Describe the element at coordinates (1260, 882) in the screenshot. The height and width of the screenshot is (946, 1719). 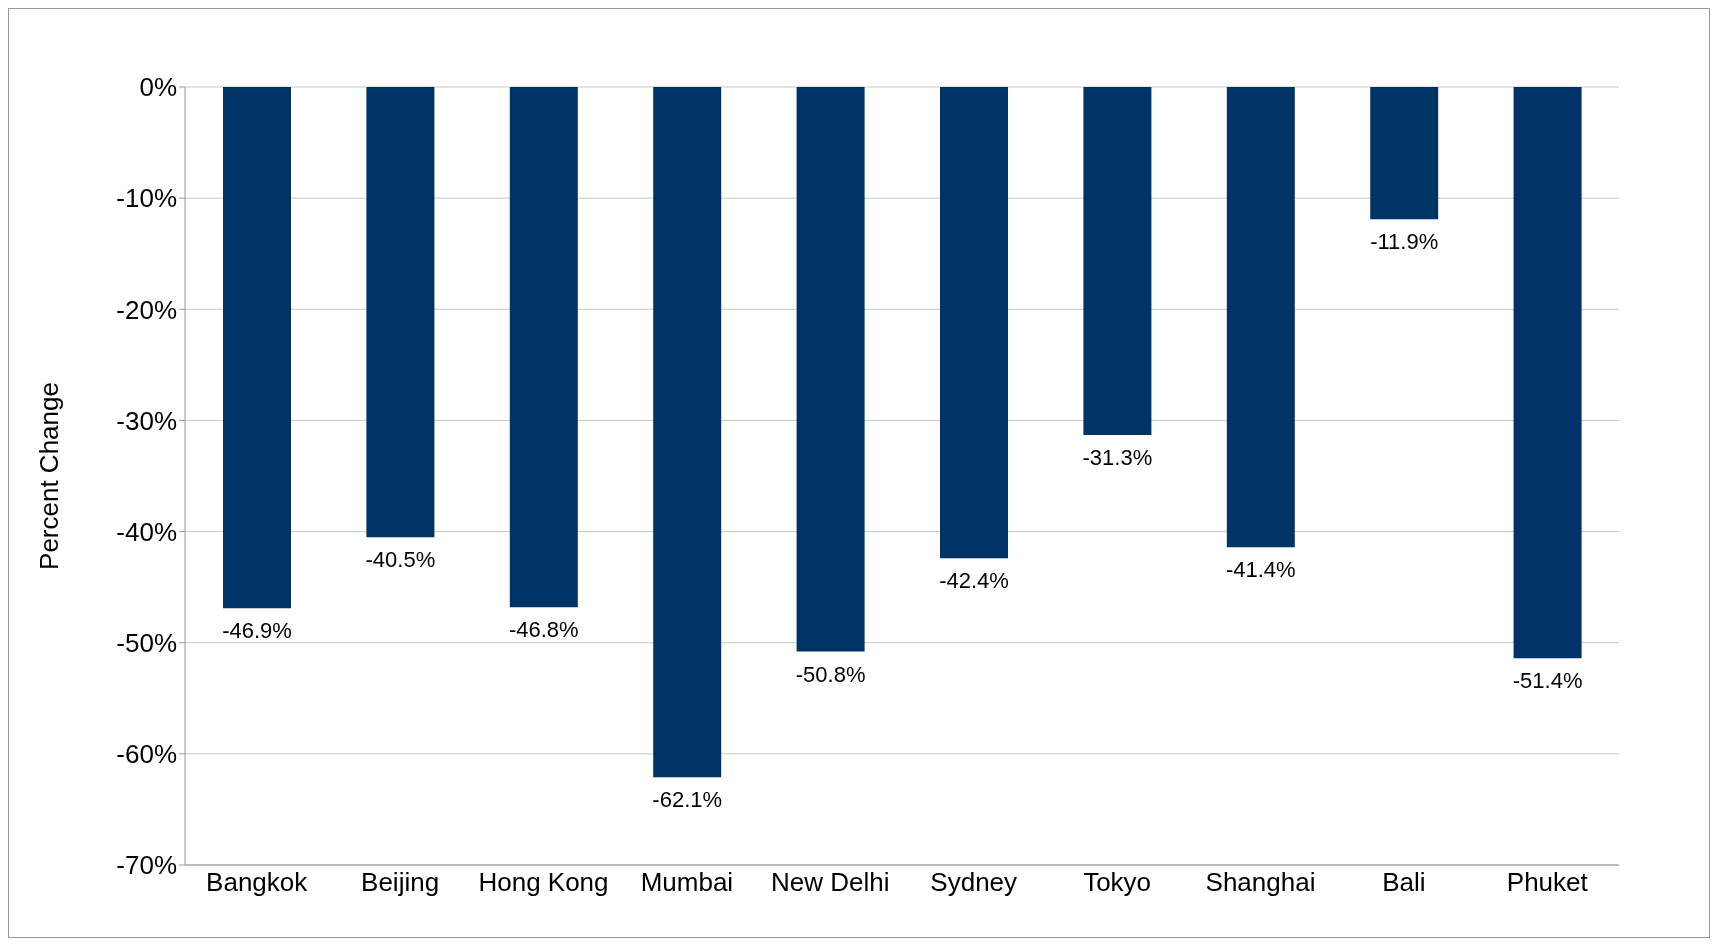
I see `x-tick-label: Shanghai` at that location.